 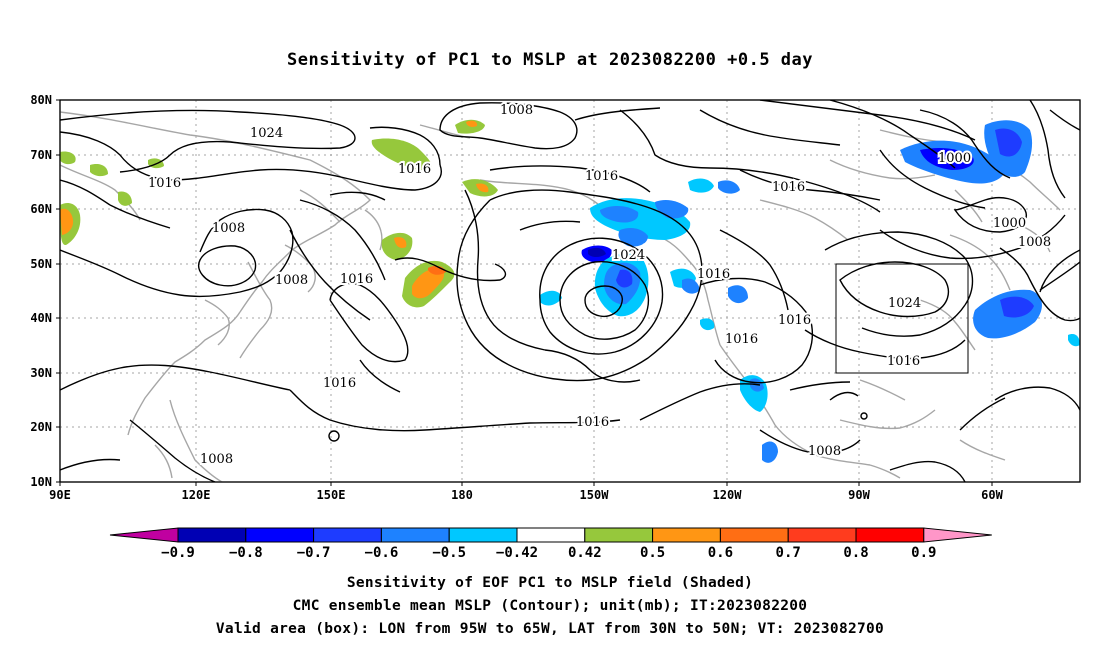 I want to click on colorbar-tick-label: −0.9, so click(x=178, y=553).